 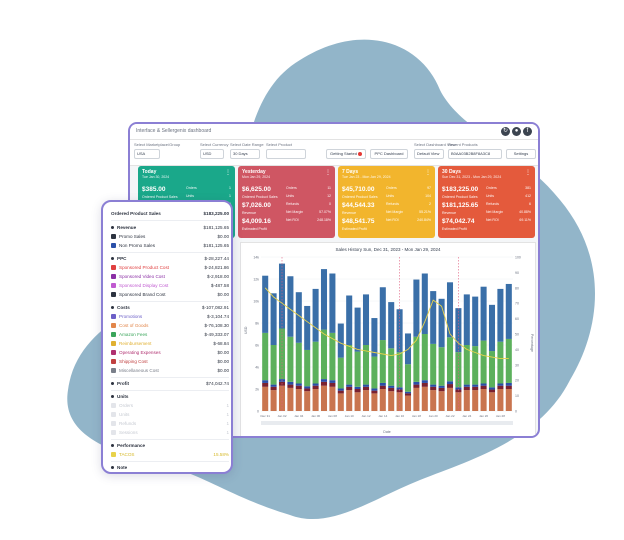 What do you see at coordinates (387, 423) in the screenshot?
I see `chart-scrollbar` at bounding box center [387, 423].